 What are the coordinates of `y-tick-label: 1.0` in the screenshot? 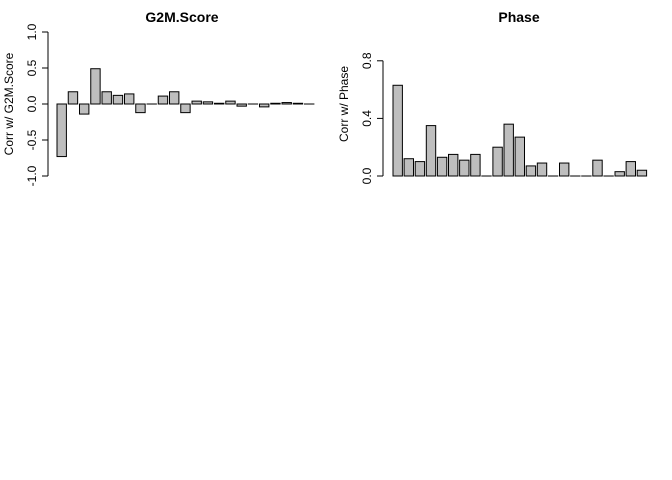 It's located at (32, 31).